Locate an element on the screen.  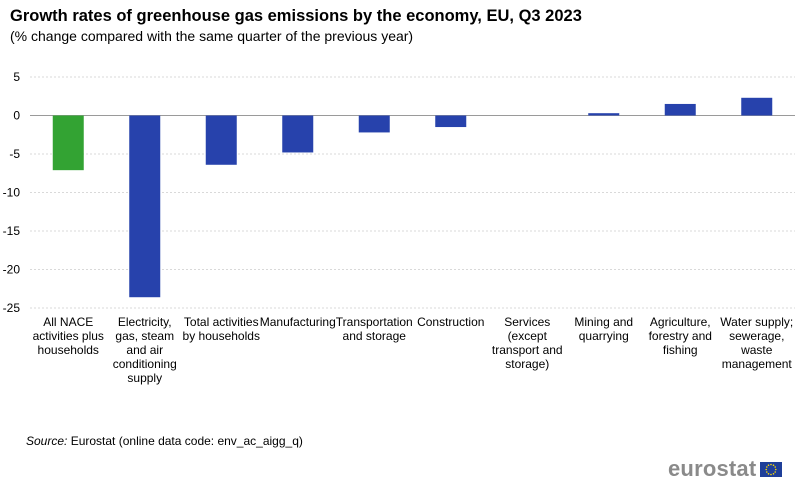
x-tick-label: Total activities by households is located at coordinates (221, 329).